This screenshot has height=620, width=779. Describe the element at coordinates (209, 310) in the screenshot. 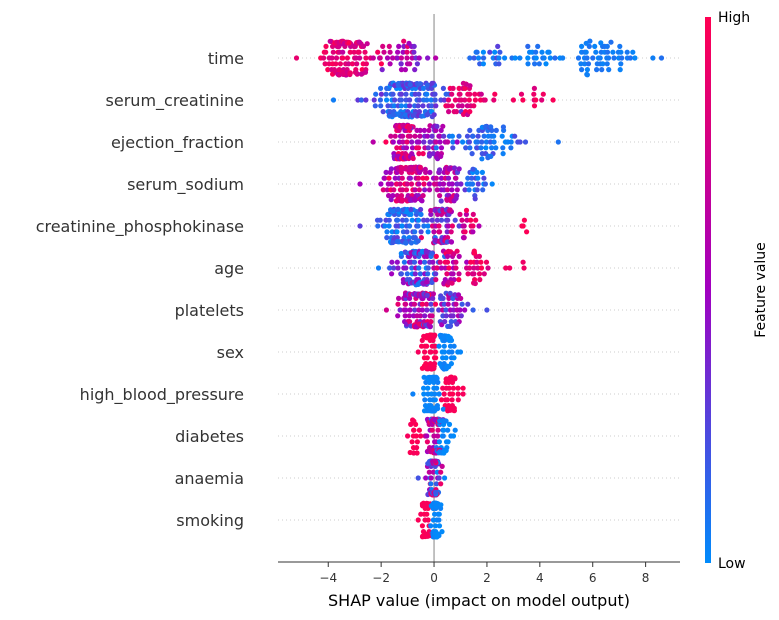

I see `feature-label: platelets` at that location.